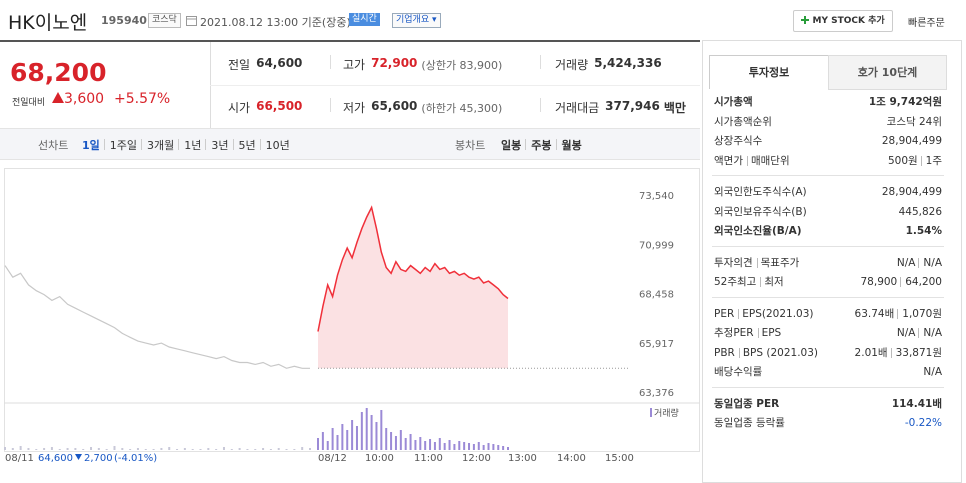  What do you see at coordinates (470, 145) in the screenshot?
I see `candle-chart-label: 봉차트` at bounding box center [470, 145].